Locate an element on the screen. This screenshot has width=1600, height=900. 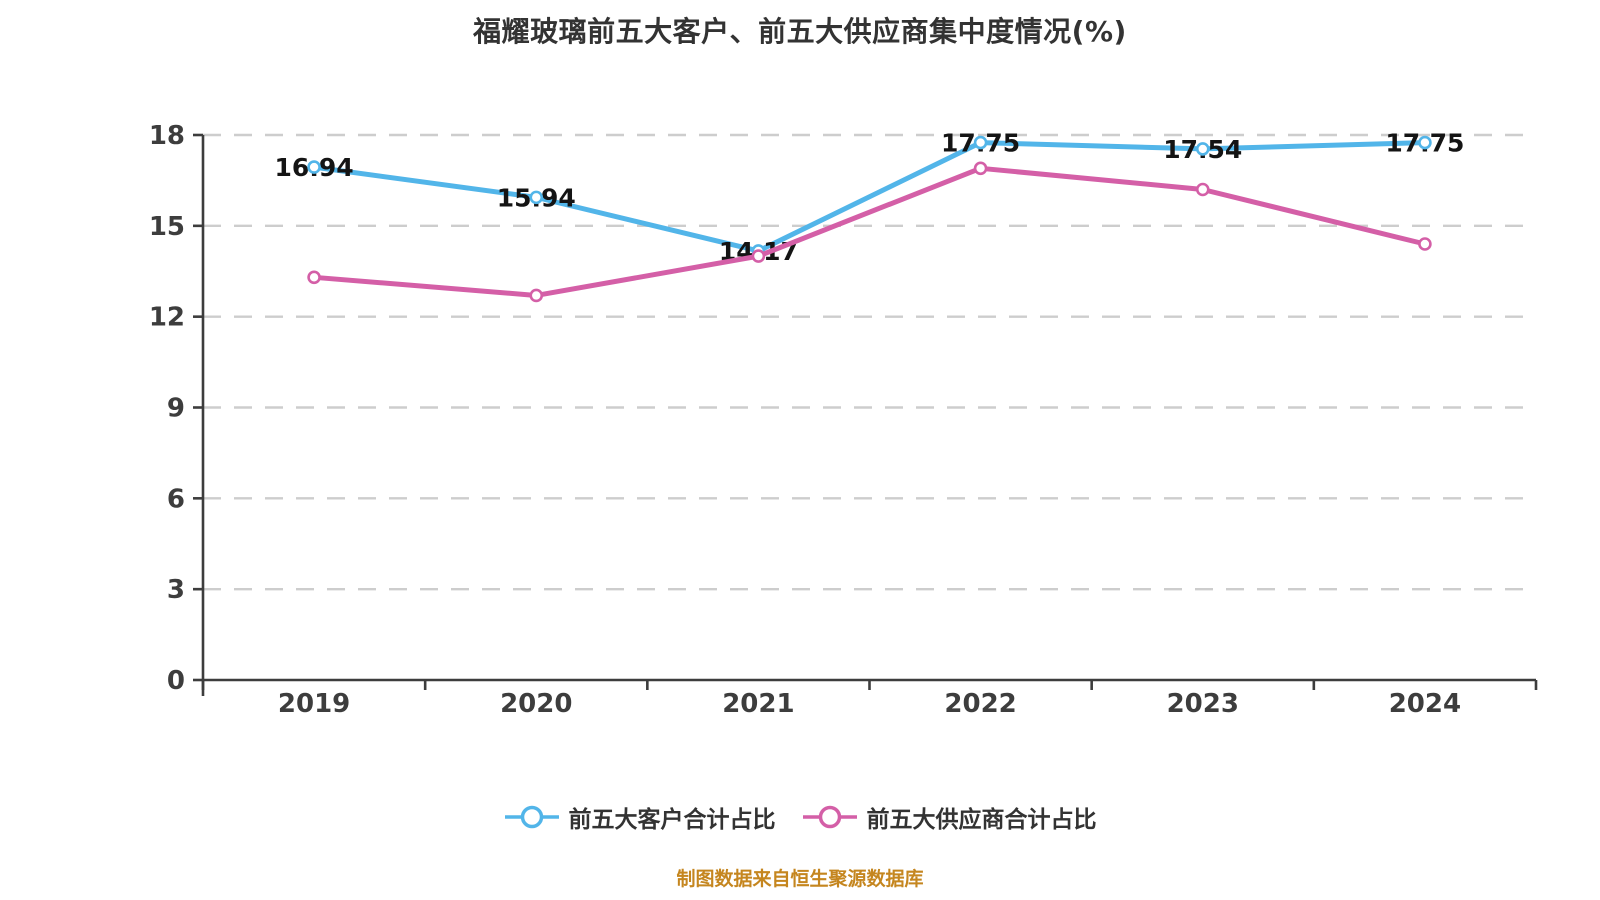
series-line-suppliers is located at coordinates (869, 231).